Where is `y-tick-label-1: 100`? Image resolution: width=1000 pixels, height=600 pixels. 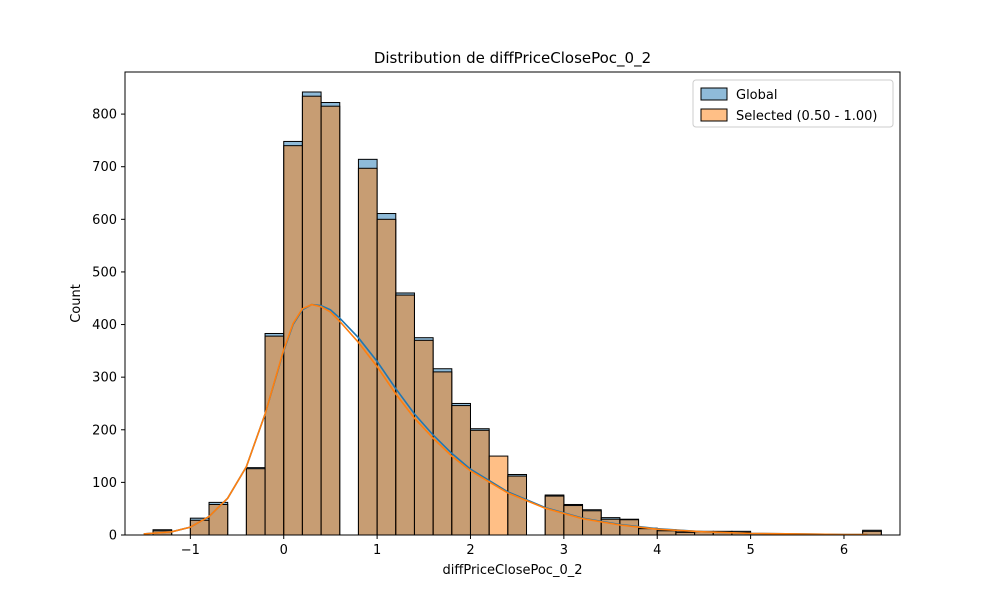 y-tick-label-1: 100 is located at coordinates (104, 483).